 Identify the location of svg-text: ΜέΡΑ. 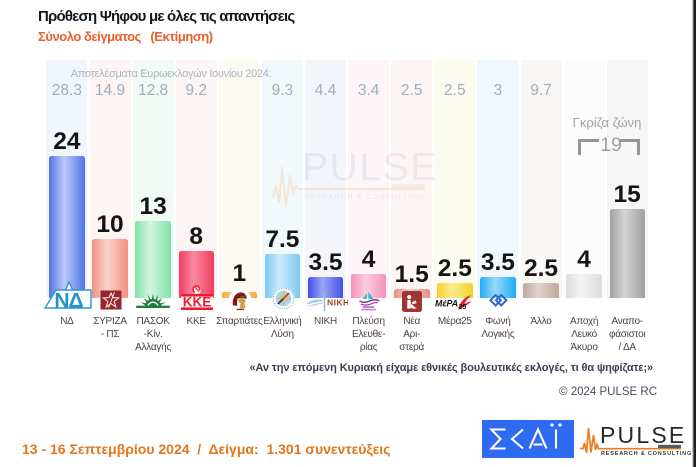
(446, 304).